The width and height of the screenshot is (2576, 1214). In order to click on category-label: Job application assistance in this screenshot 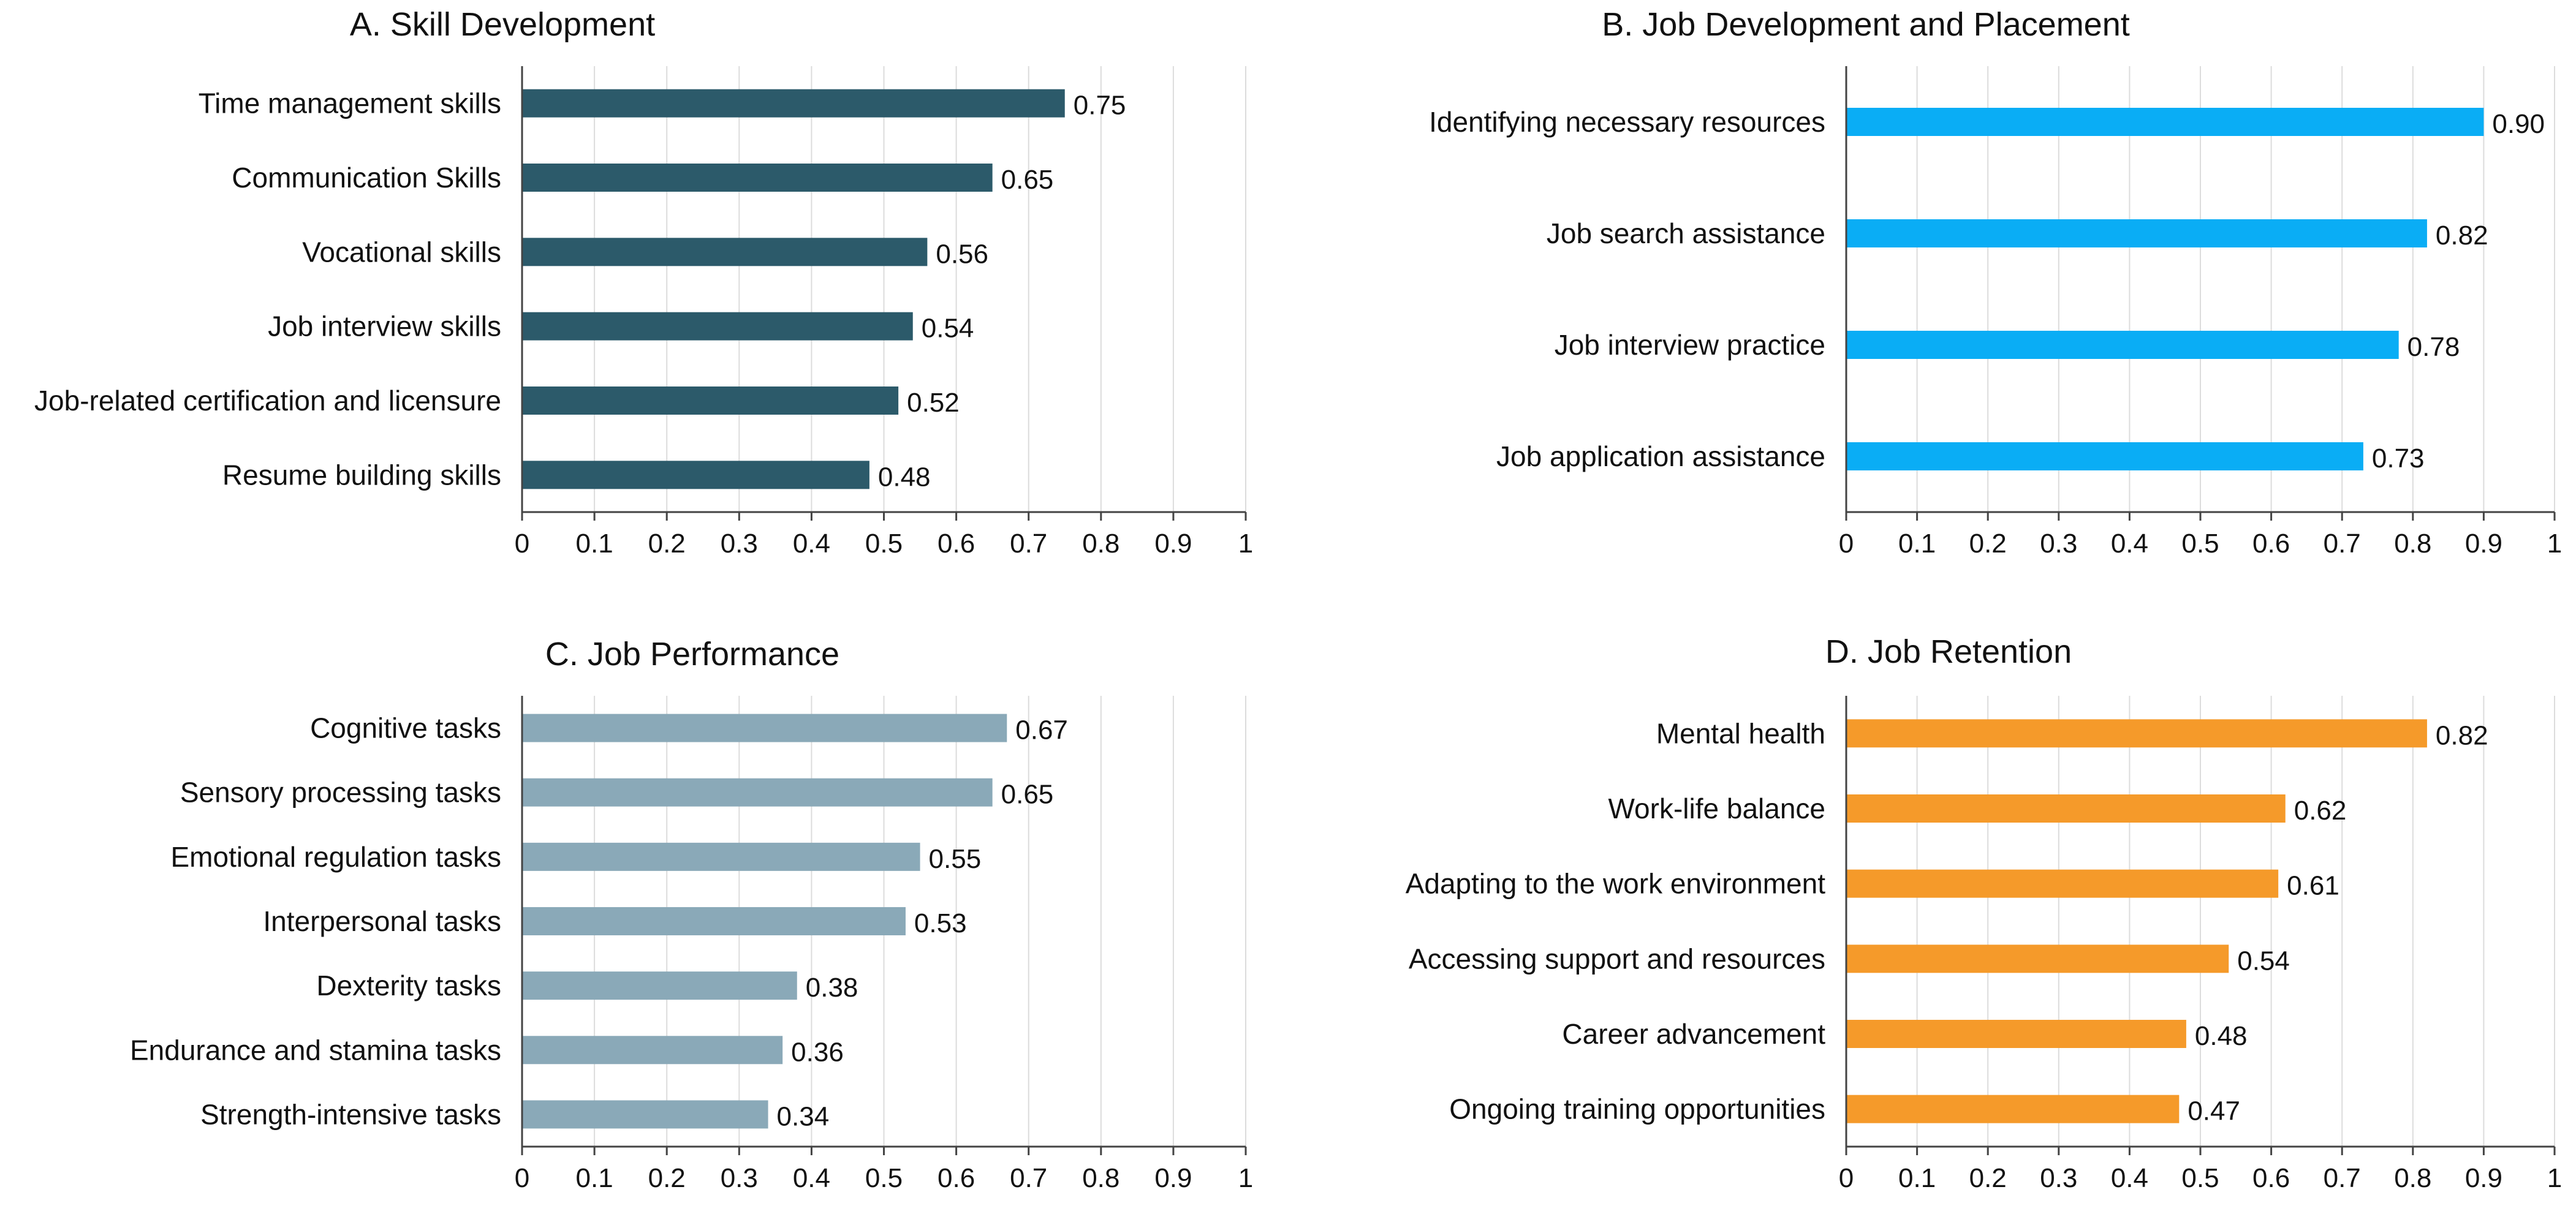, I will do `click(1661, 456)`.